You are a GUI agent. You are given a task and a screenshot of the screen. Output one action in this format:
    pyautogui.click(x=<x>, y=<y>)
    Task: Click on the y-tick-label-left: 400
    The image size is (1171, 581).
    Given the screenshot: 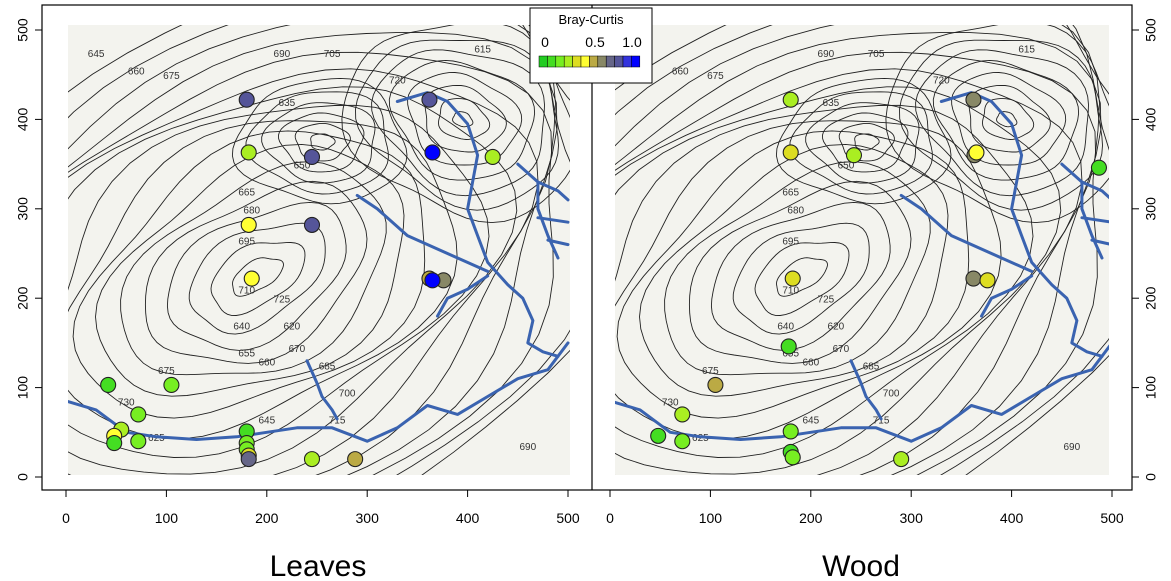 What is the action you would take?
    pyautogui.click(x=23, y=120)
    